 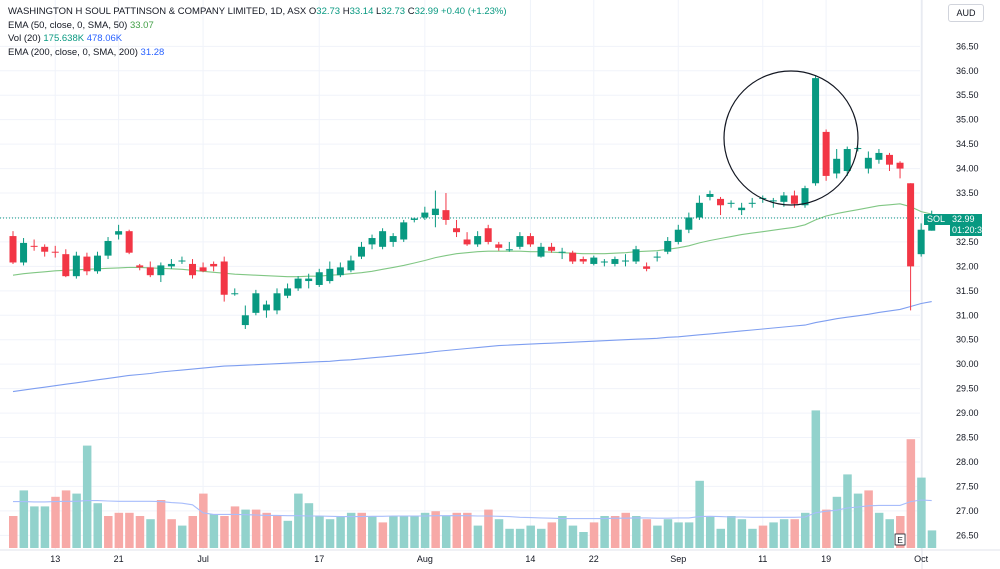 I want to click on earnings-marker, so click(x=900, y=539).